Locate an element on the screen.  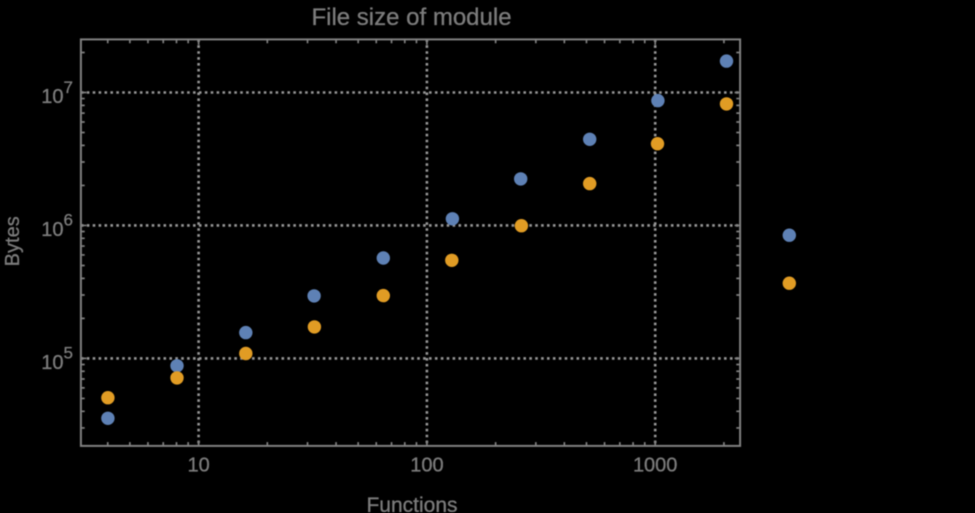
svg-text: 10 is located at coordinates (198, 466).